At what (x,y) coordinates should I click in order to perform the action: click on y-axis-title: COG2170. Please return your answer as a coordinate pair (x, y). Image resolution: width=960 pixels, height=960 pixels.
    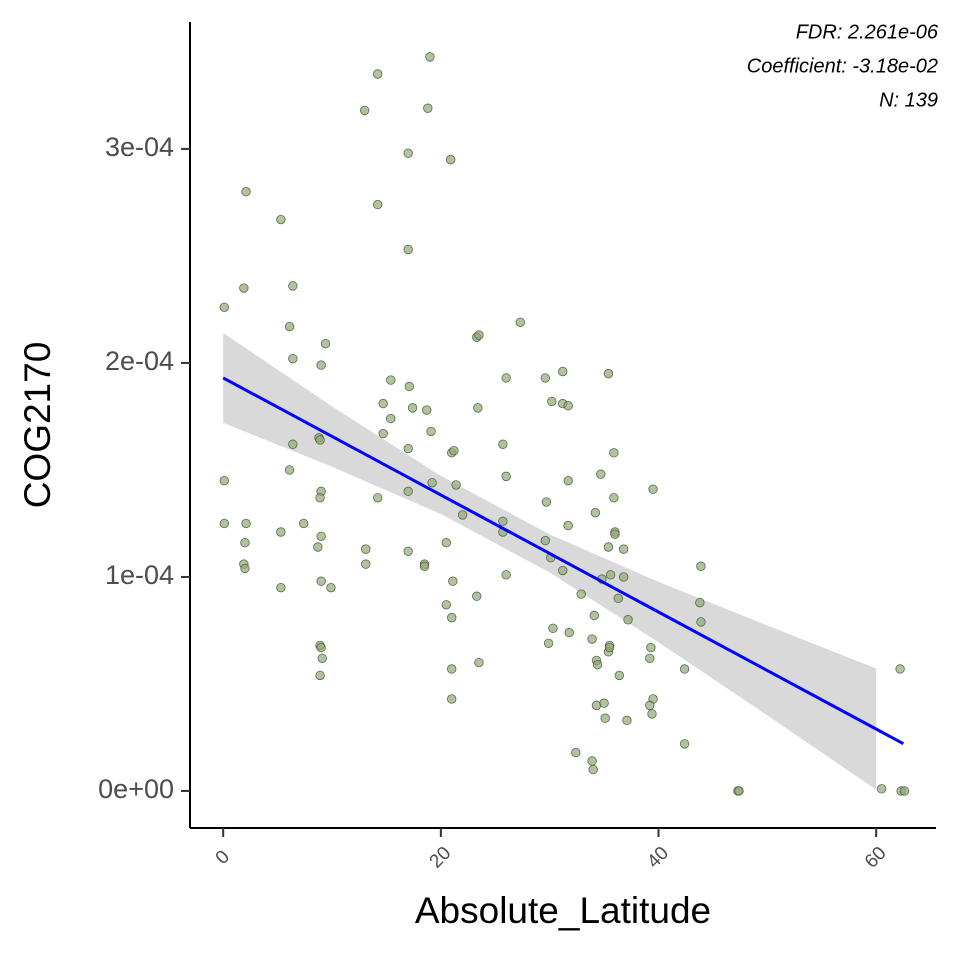
    Looking at the image, I should click on (37, 425).